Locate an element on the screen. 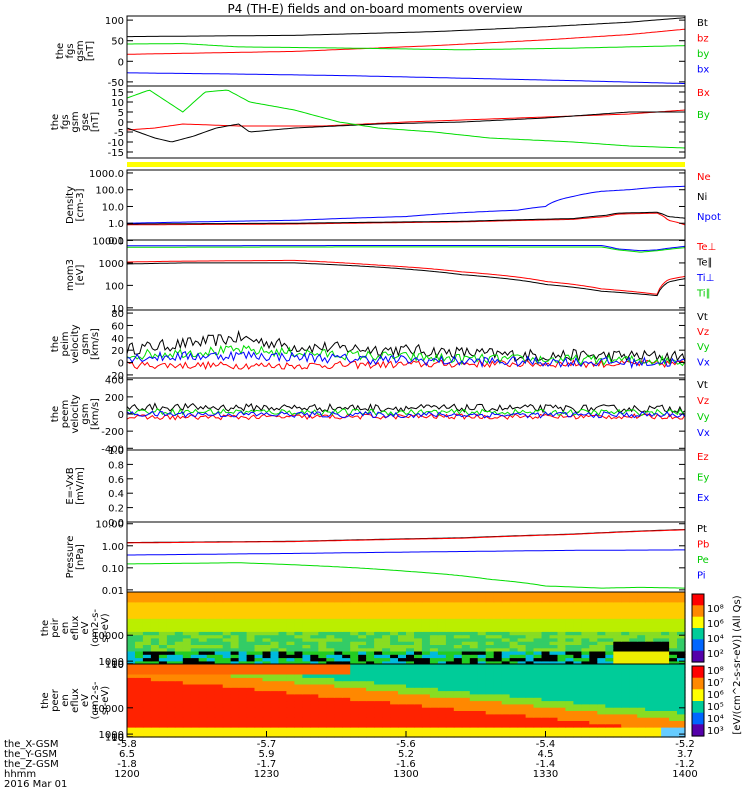 This screenshot has height=800, width=750. fgs2-series-By is located at coordinates (406, 119).